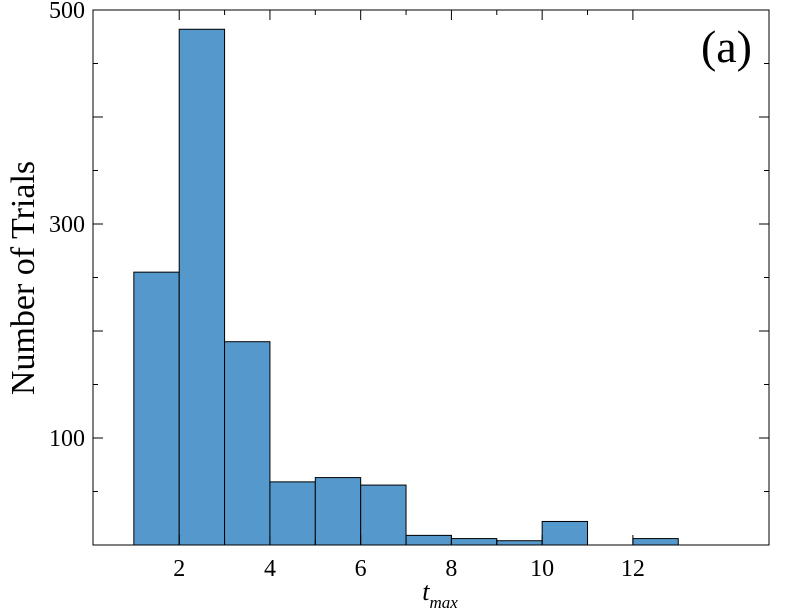  Describe the element at coordinates (361, 569) in the screenshot. I see `x-tick-label: 6` at that location.